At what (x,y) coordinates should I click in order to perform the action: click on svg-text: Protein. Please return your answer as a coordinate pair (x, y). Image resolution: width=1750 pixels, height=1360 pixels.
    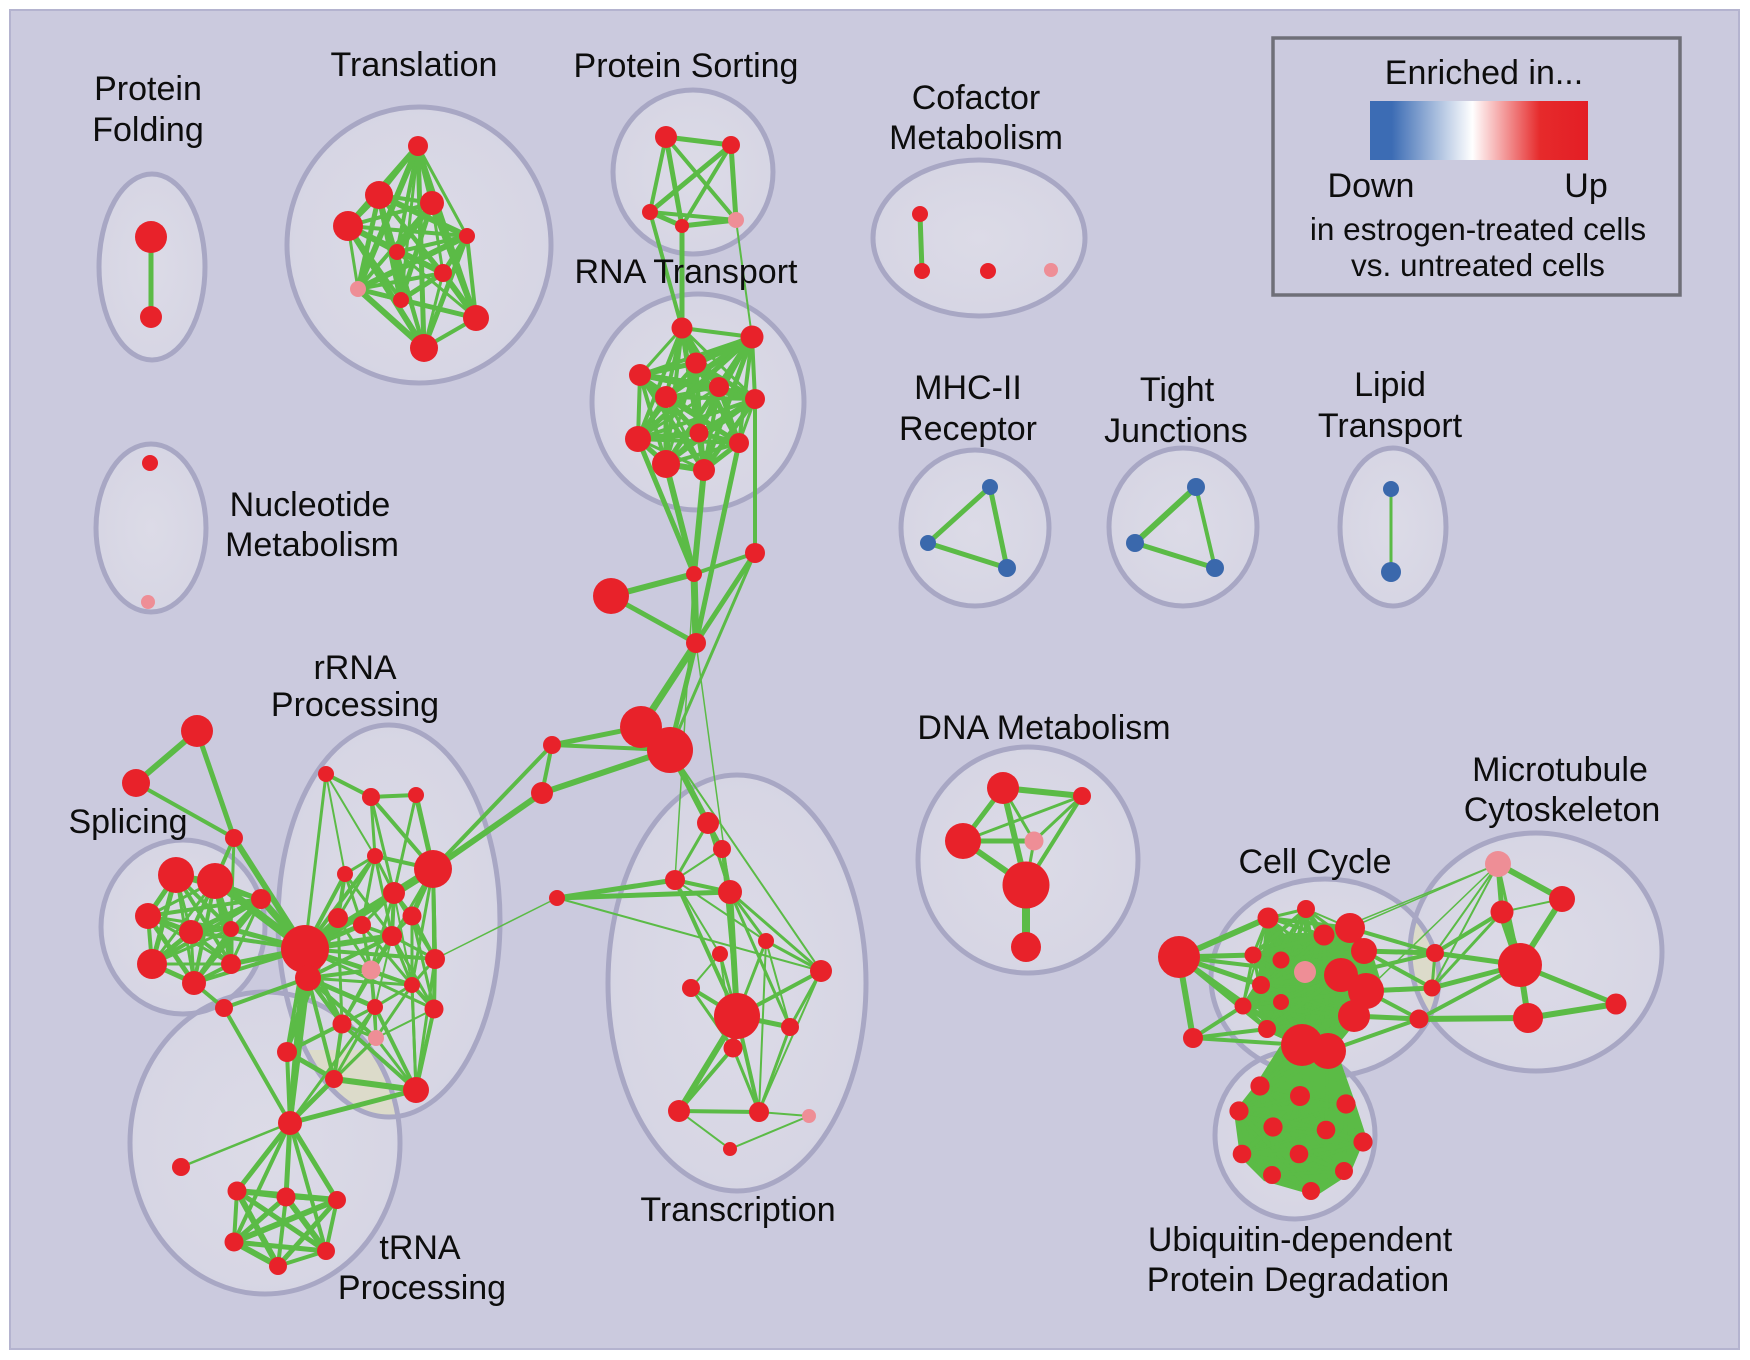
    Looking at the image, I should click on (148, 89).